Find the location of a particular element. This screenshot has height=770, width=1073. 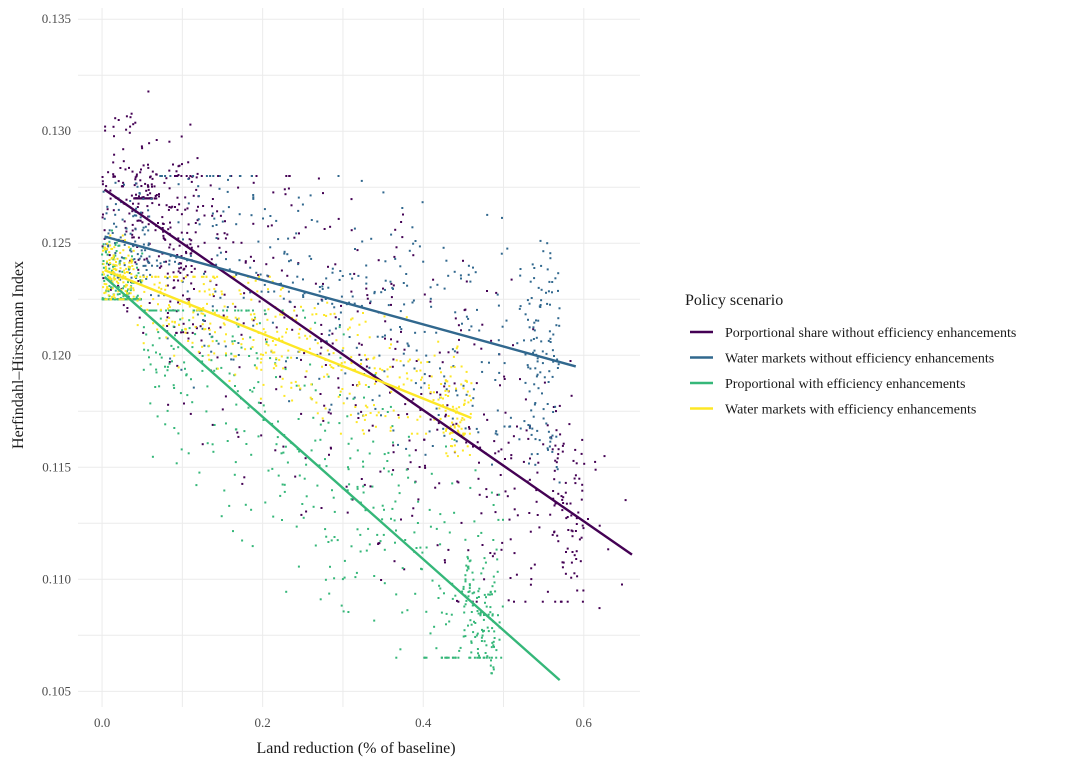

x-tick-label: 0.0 is located at coordinates (102, 722).